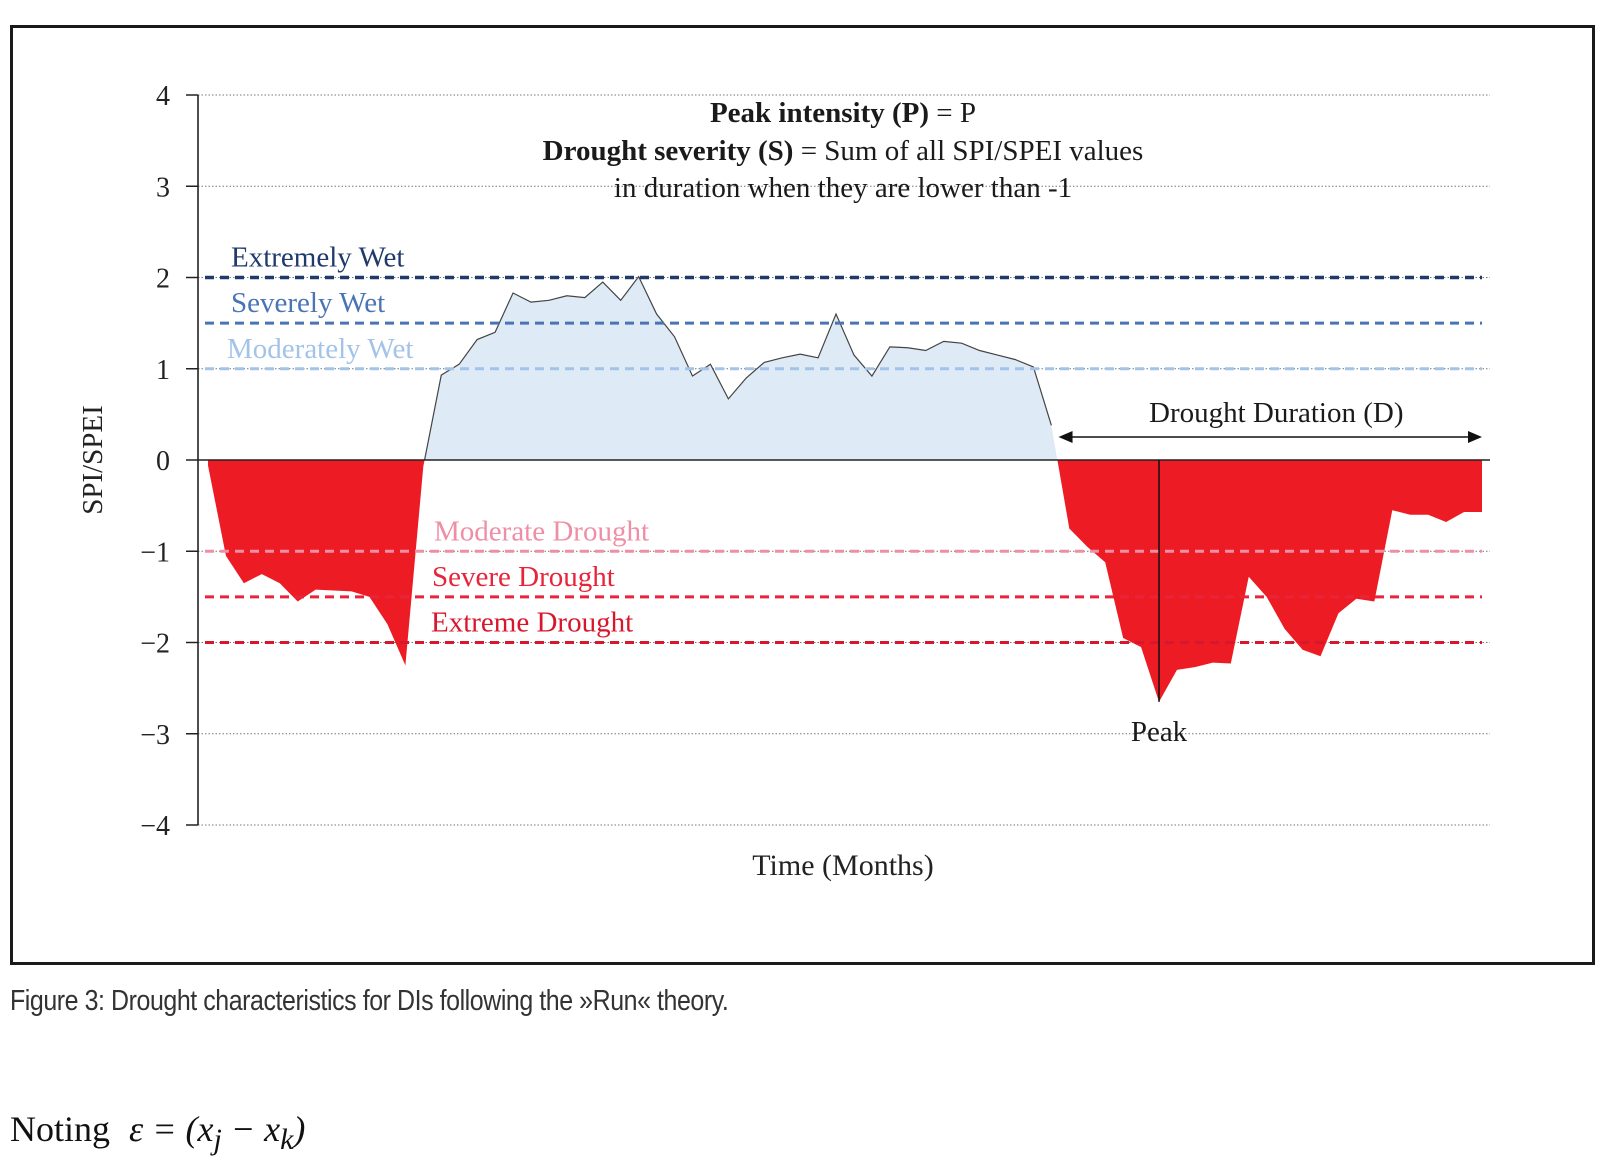 This screenshot has width=1600, height=1165. What do you see at coordinates (155, 826) in the screenshot?
I see `y-tick-label: −4` at bounding box center [155, 826].